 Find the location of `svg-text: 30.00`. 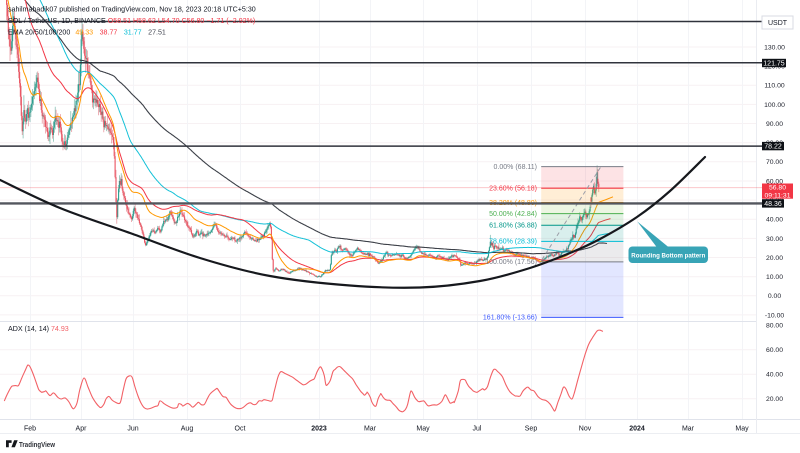

svg-text: 30.00 is located at coordinates (774, 239).